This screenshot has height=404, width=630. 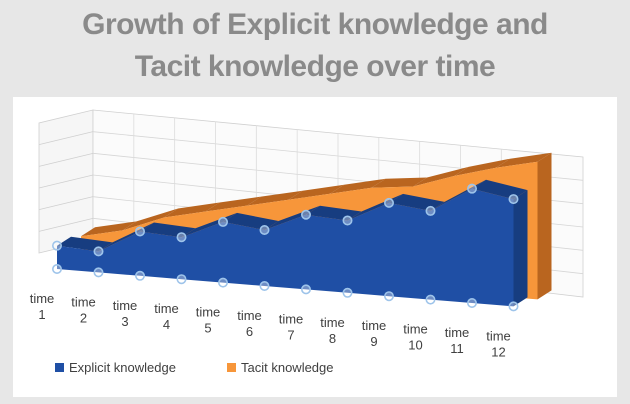 I want to click on x-tick-label-8: 8, so click(x=332, y=338).